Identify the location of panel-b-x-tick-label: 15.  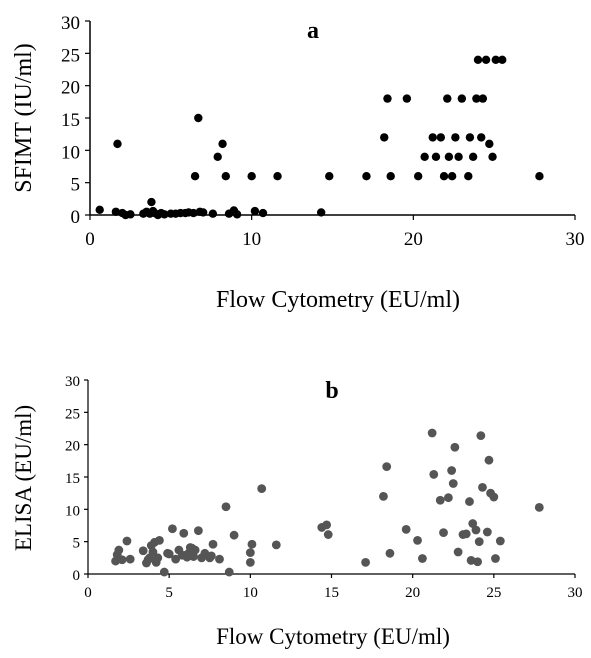
(331, 593).